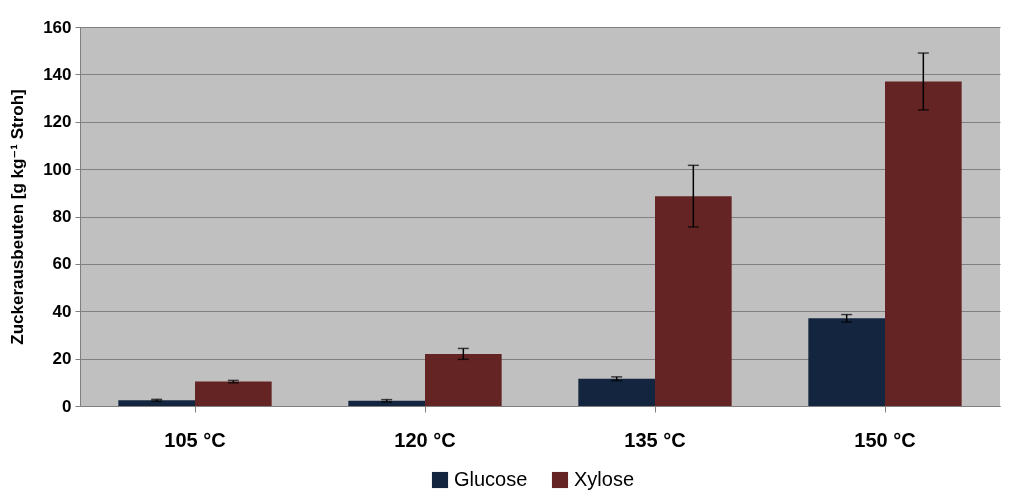  I want to click on x-tick-label: 105 °C, so click(195, 439).